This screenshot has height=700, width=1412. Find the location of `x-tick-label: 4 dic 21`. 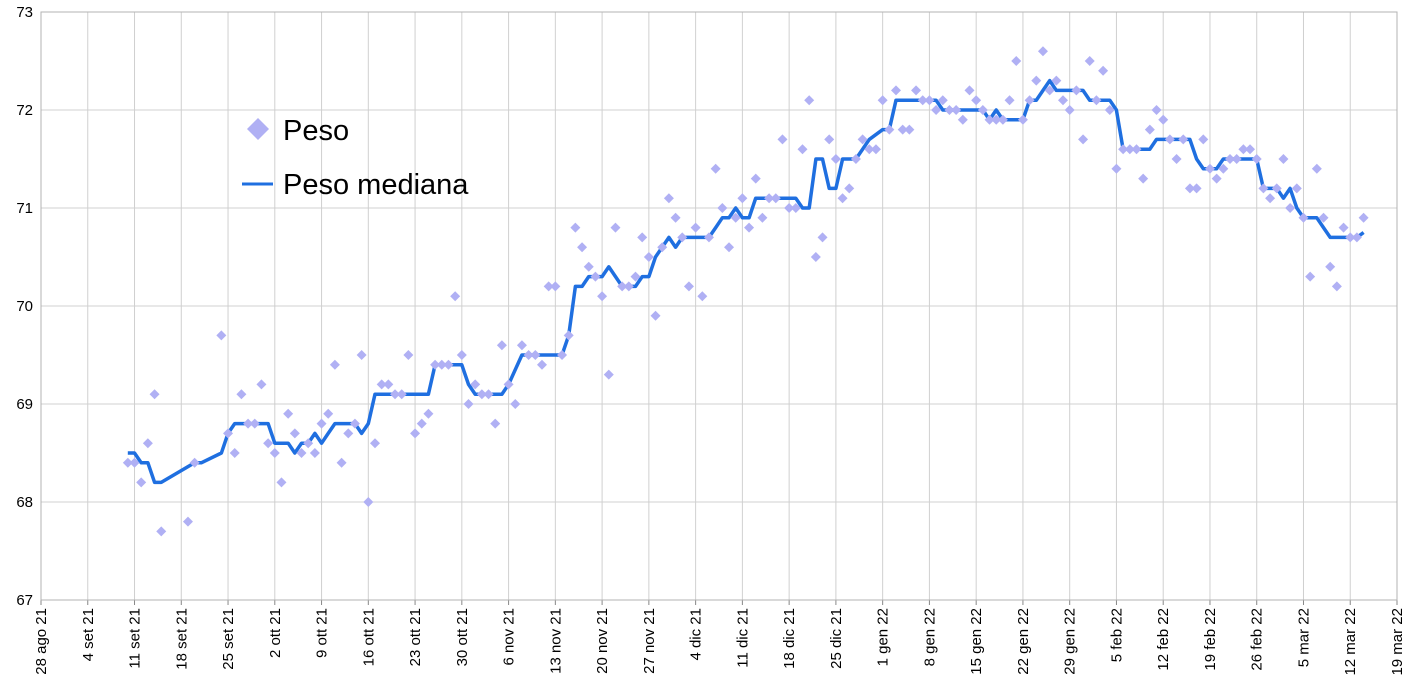

x-tick-label: 4 dic 21 is located at coordinates (696, 634).